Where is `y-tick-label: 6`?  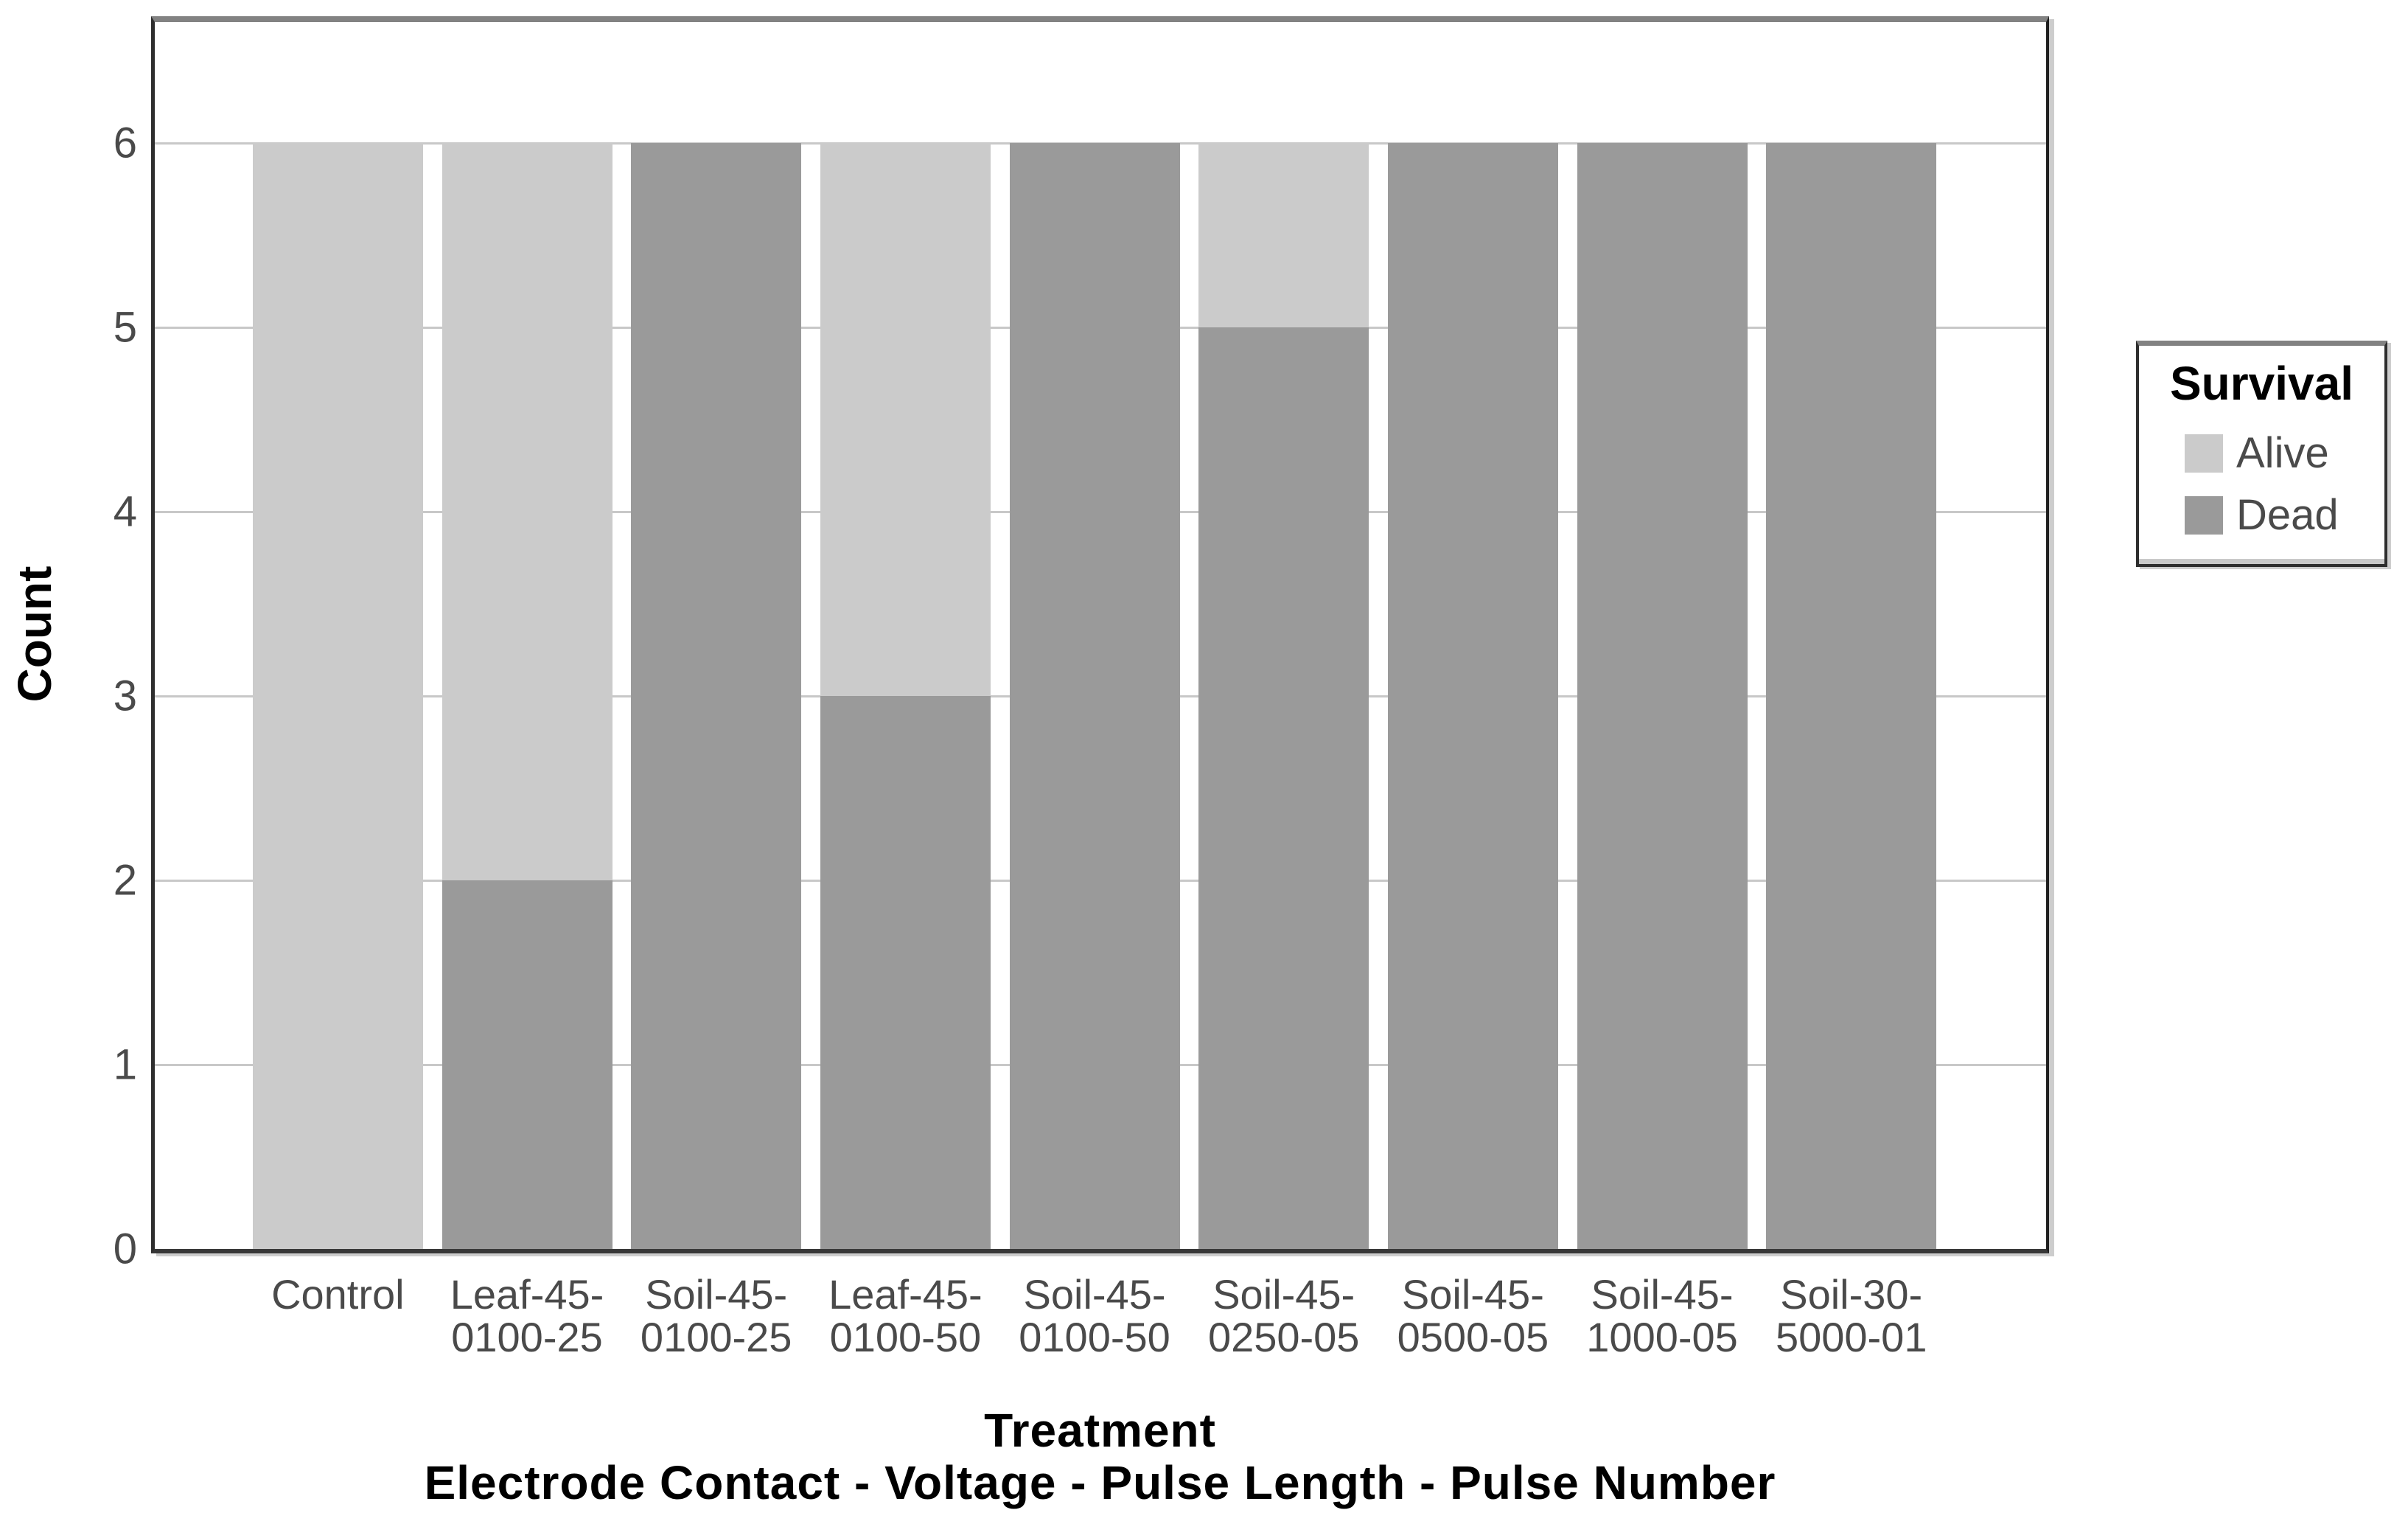
y-tick-label: 6 is located at coordinates (125, 143).